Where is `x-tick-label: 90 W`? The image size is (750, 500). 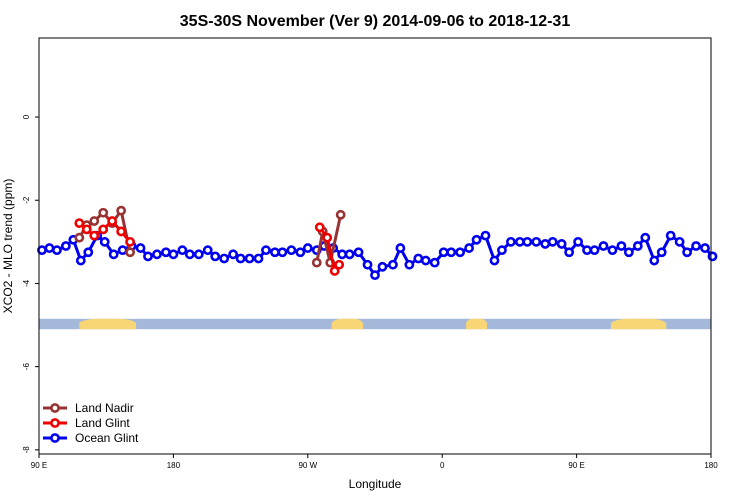 x-tick-label: 90 W is located at coordinates (307, 465).